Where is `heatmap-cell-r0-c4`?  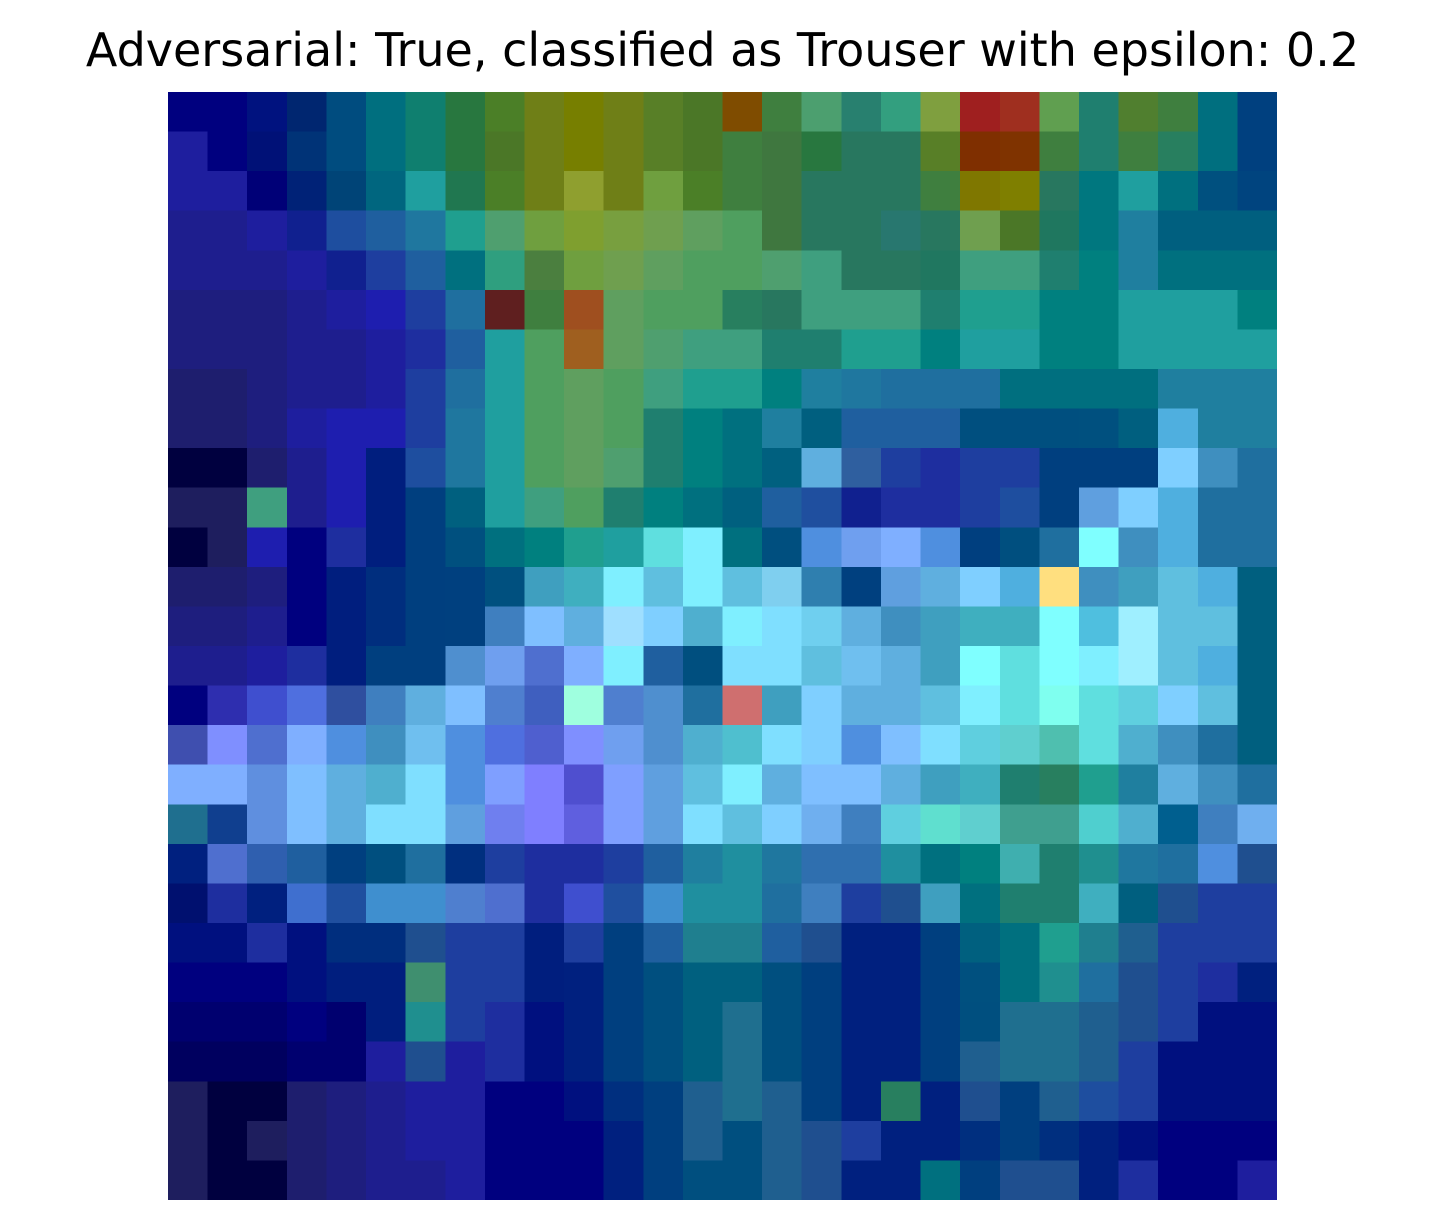 heatmap-cell-r0-c4 is located at coordinates (346, 112).